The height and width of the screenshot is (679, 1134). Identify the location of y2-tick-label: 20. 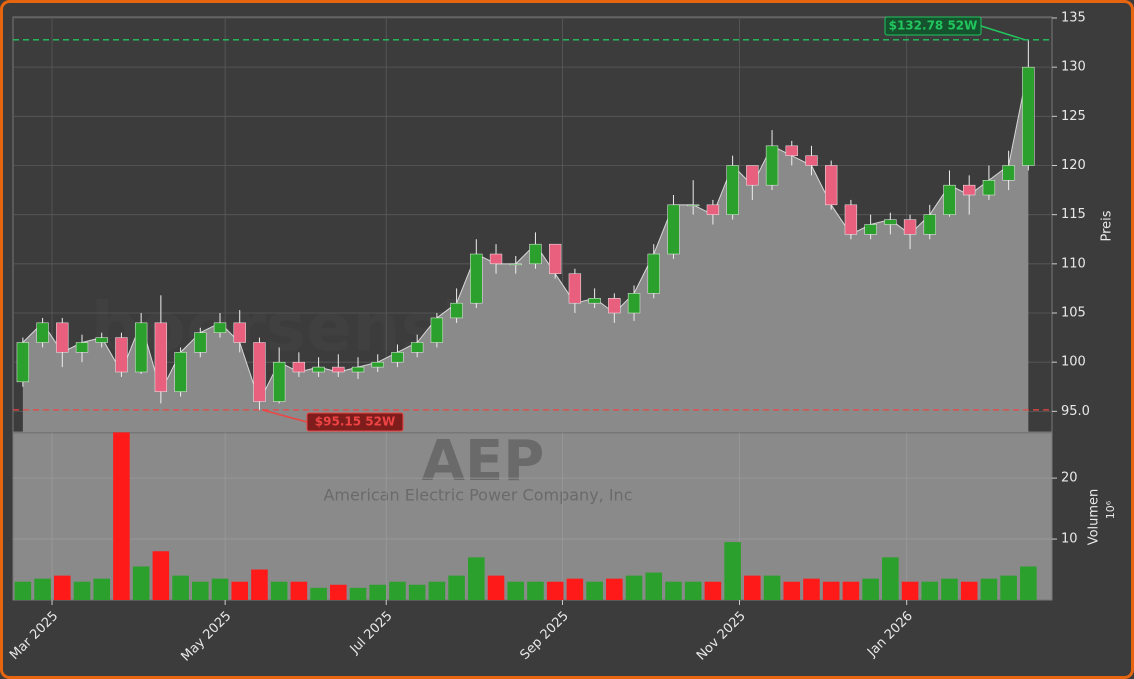
(1069, 478).